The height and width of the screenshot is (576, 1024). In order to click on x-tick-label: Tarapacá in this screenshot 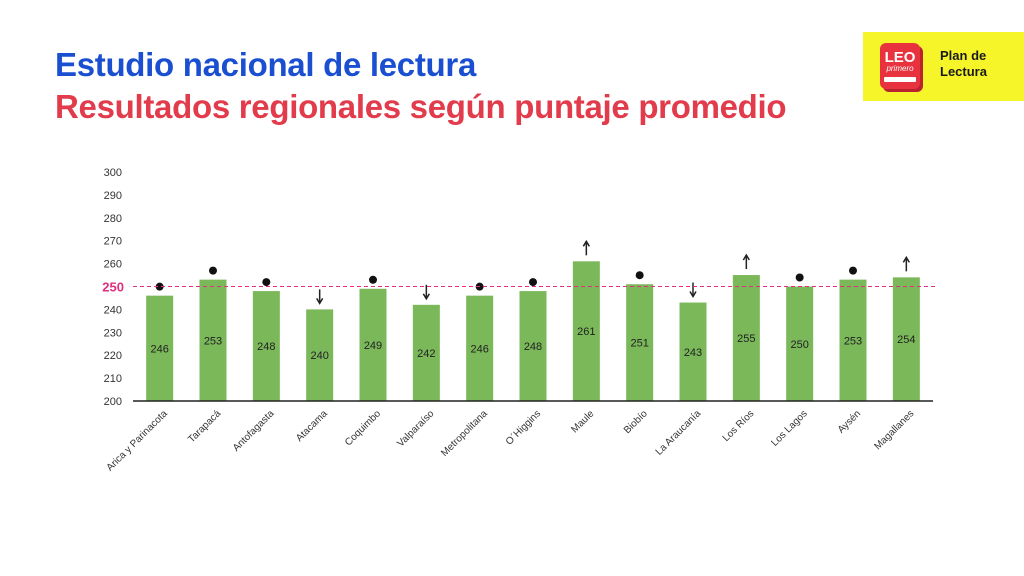, I will do `click(204, 426)`.